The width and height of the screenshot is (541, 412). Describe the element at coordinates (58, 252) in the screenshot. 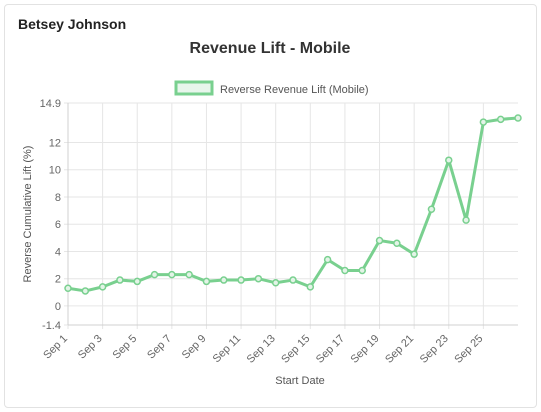

I see `y-tick-label: 4` at that location.